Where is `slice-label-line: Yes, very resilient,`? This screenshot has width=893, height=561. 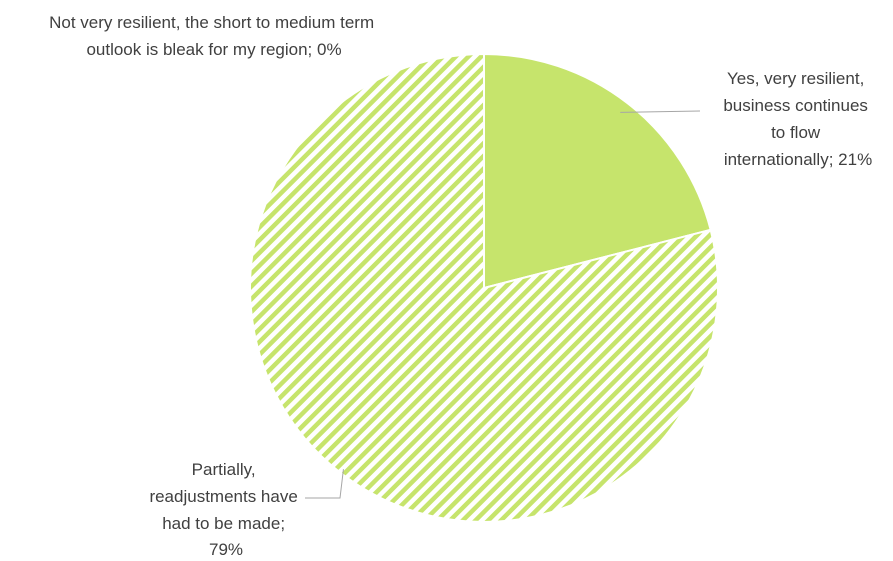 slice-label-line: Yes, very resilient, is located at coordinates (795, 78).